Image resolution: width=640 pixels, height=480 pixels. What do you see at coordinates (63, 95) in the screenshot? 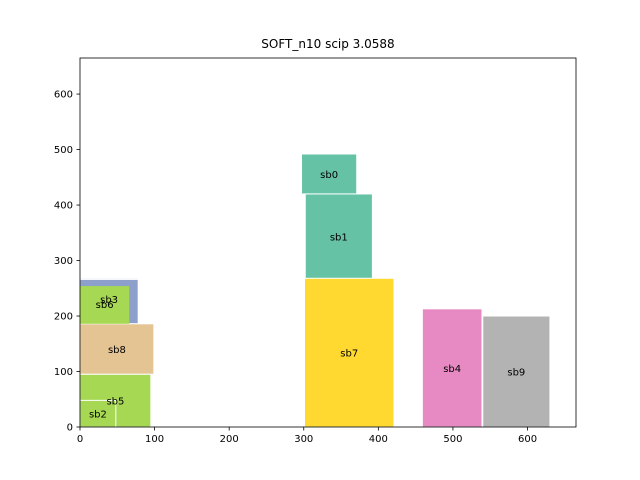
I see `y-tick-label: 600` at bounding box center [63, 95].